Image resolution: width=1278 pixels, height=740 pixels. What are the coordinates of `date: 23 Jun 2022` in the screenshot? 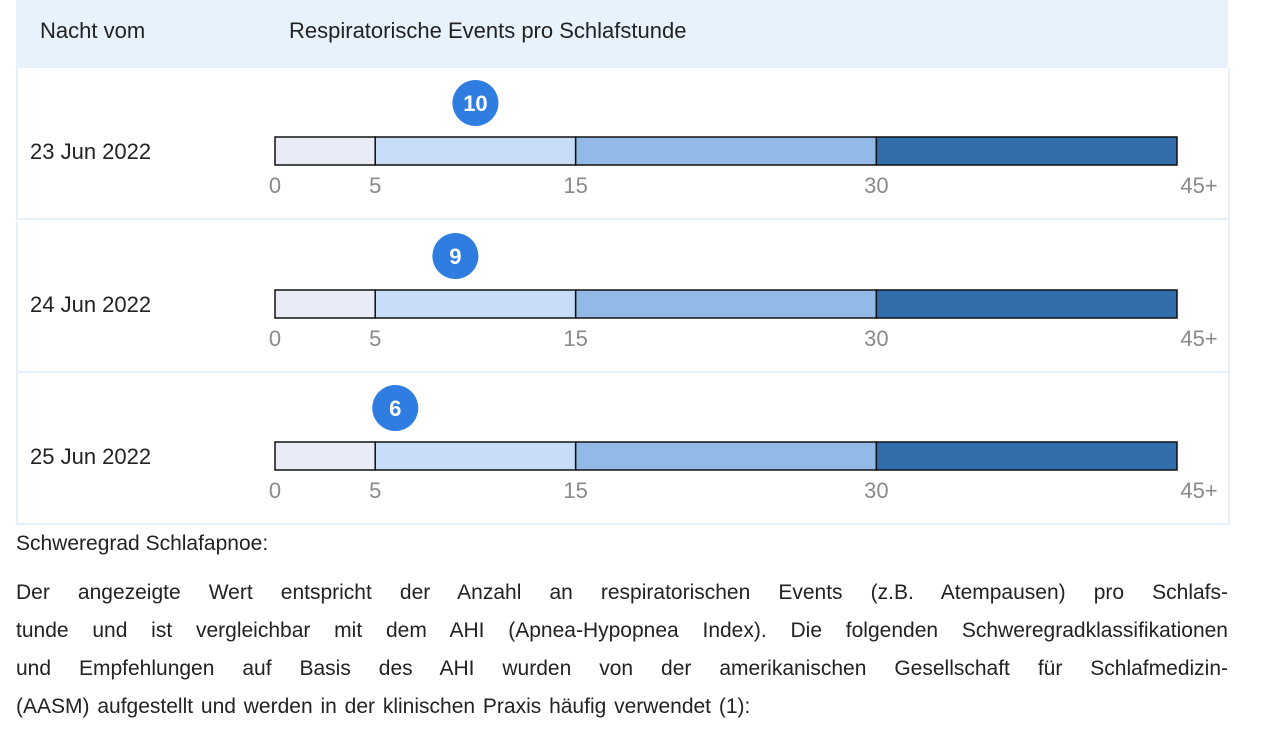 It's located at (91, 151).